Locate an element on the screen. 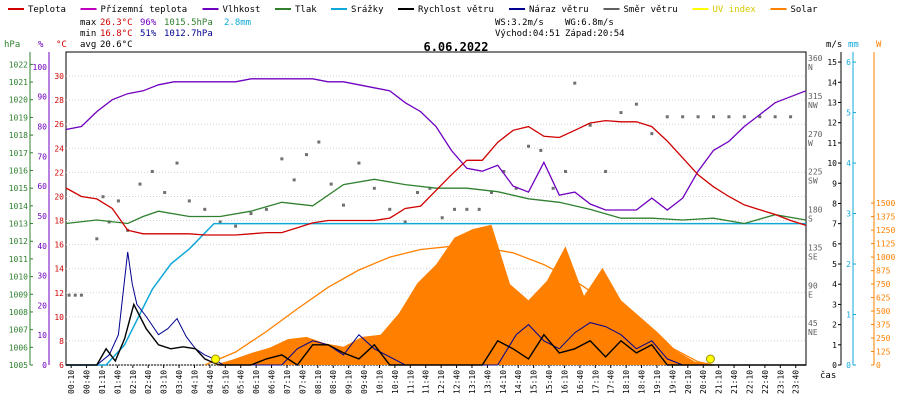  solar-tick-label: 500 is located at coordinates (883, 311).